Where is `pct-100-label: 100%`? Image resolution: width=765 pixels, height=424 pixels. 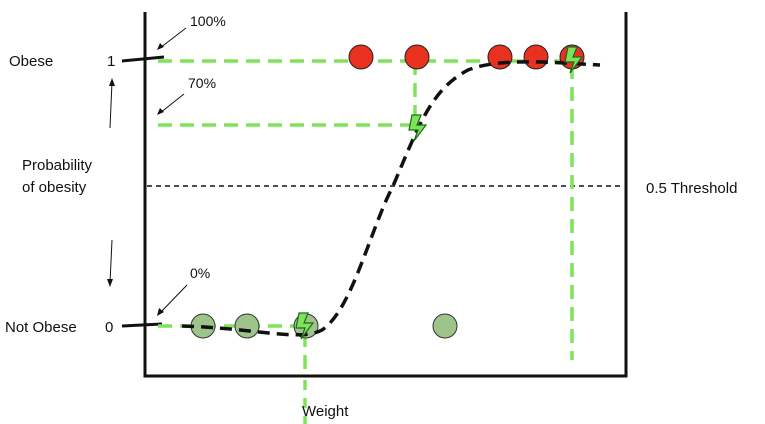
pct-100-label: 100% is located at coordinates (208, 21).